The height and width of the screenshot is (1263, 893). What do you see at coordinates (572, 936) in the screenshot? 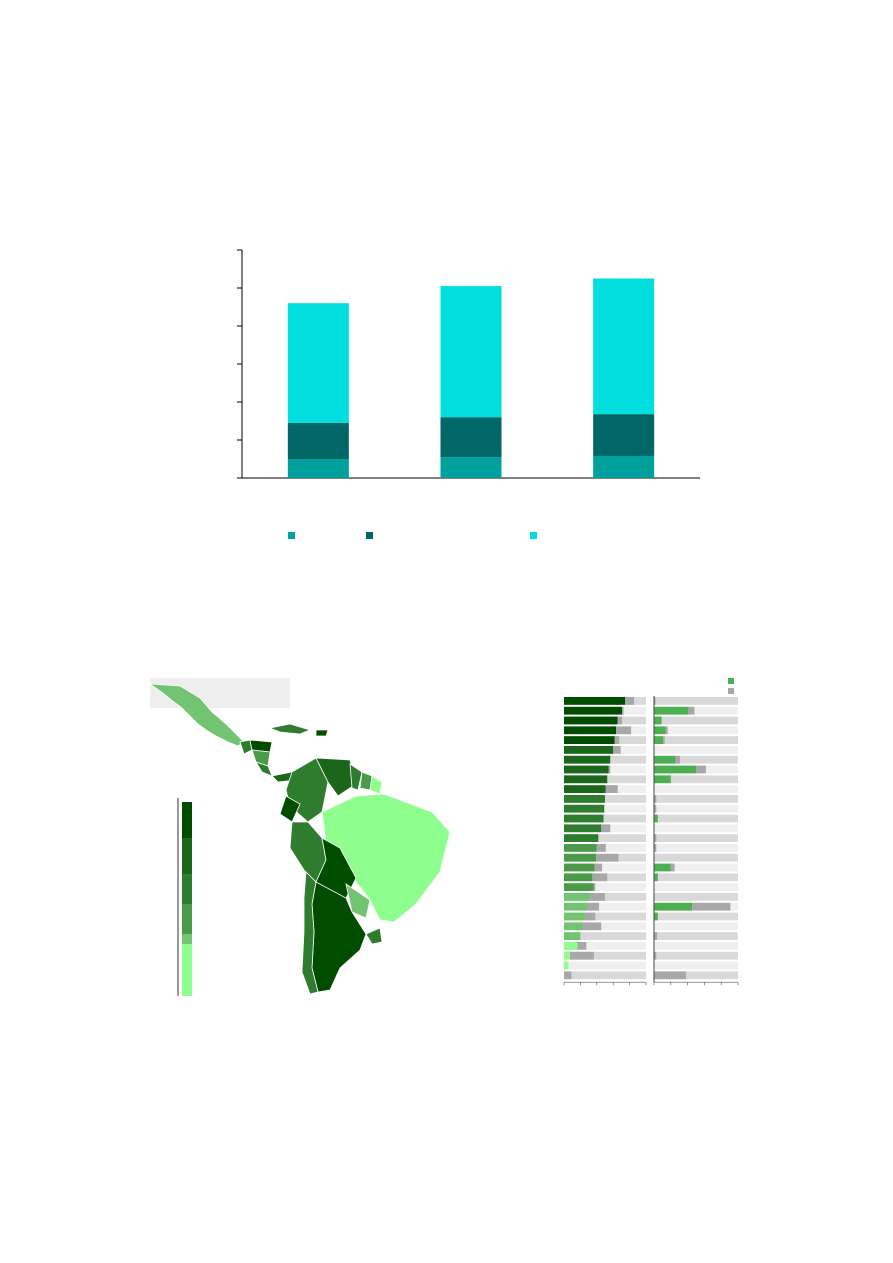
I see `bar-p0-r24-s0` at bounding box center [572, 936].